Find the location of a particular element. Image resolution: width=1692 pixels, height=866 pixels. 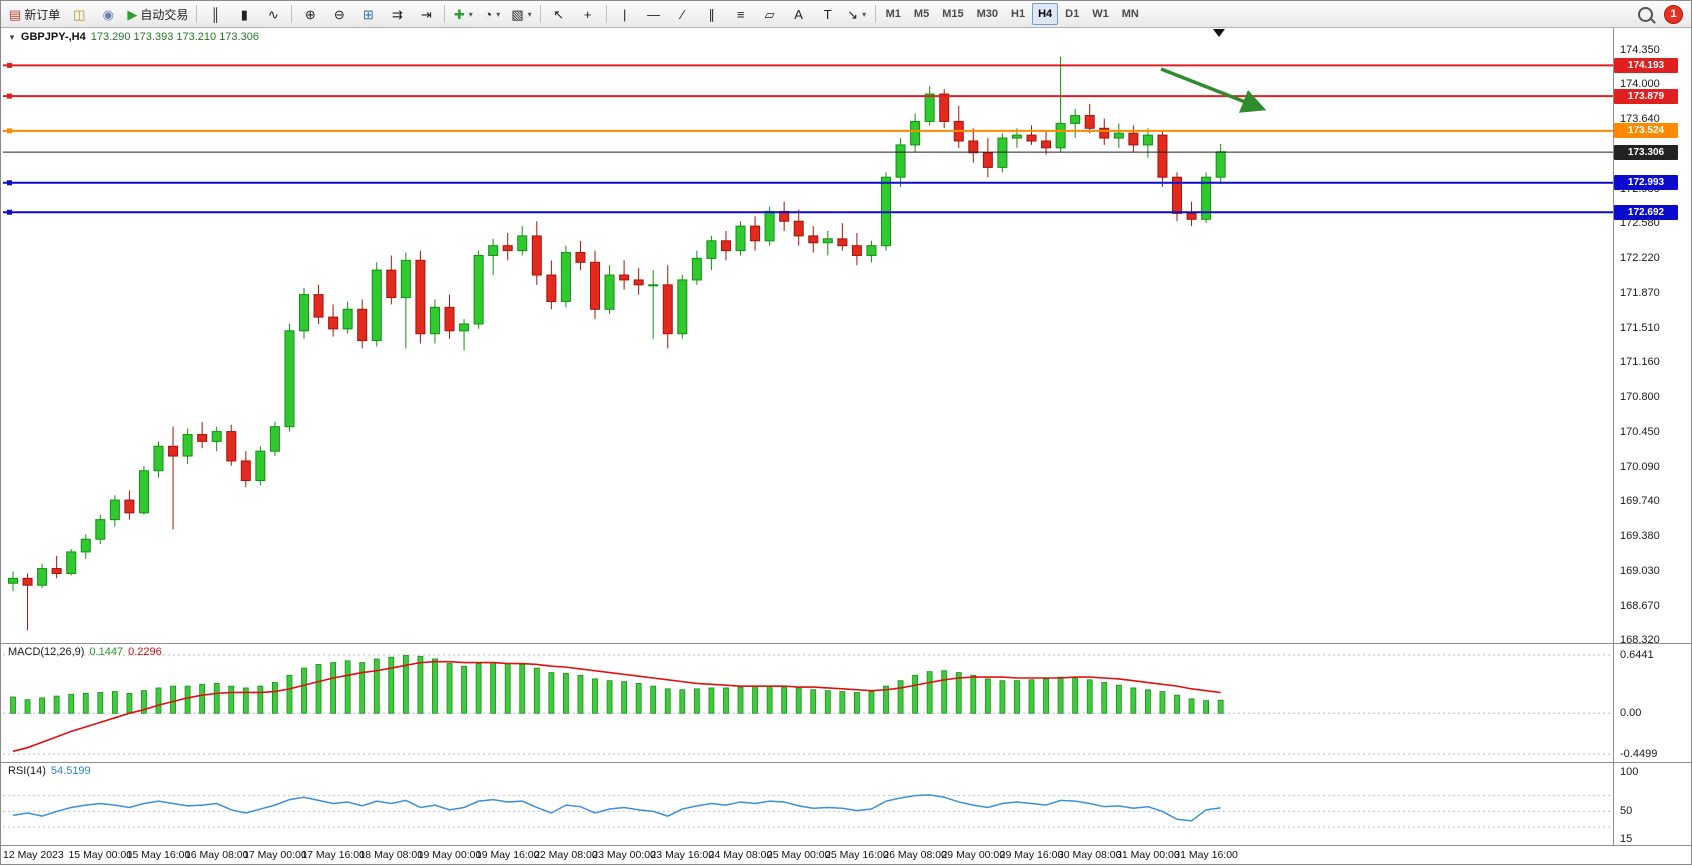

macd-tick-label: 0.00 is located at coordinates (1631, 713).